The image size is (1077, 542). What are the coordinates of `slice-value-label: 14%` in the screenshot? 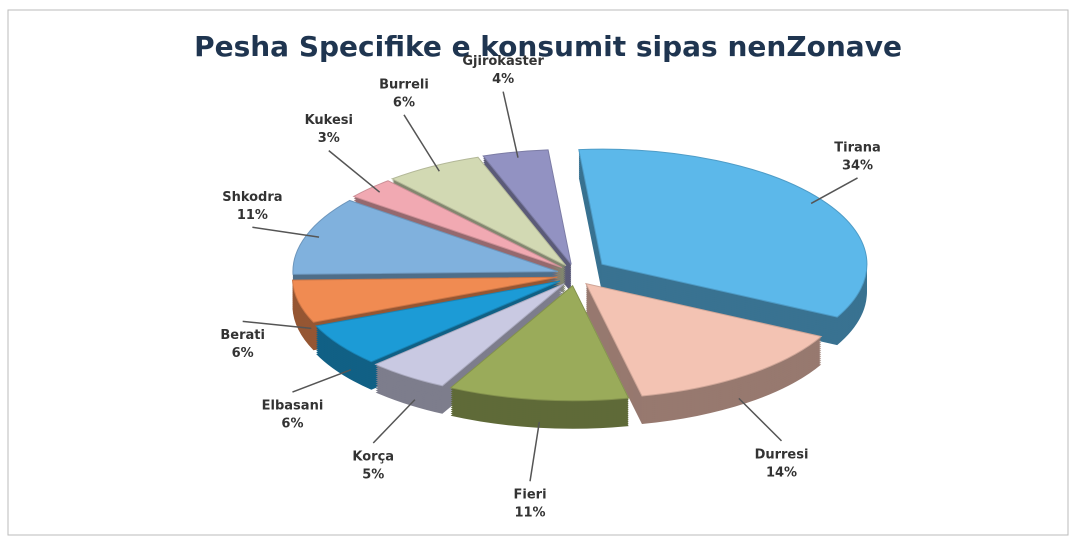 It's located at (781, 472).